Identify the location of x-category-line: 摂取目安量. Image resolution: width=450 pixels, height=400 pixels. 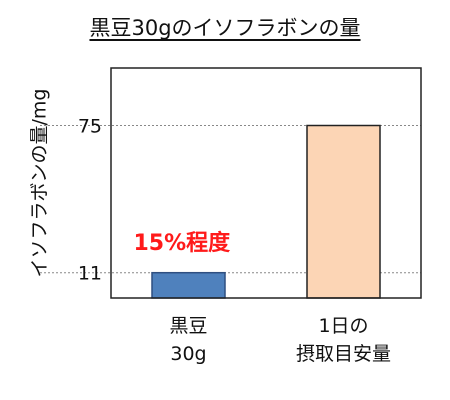
(343, 354).